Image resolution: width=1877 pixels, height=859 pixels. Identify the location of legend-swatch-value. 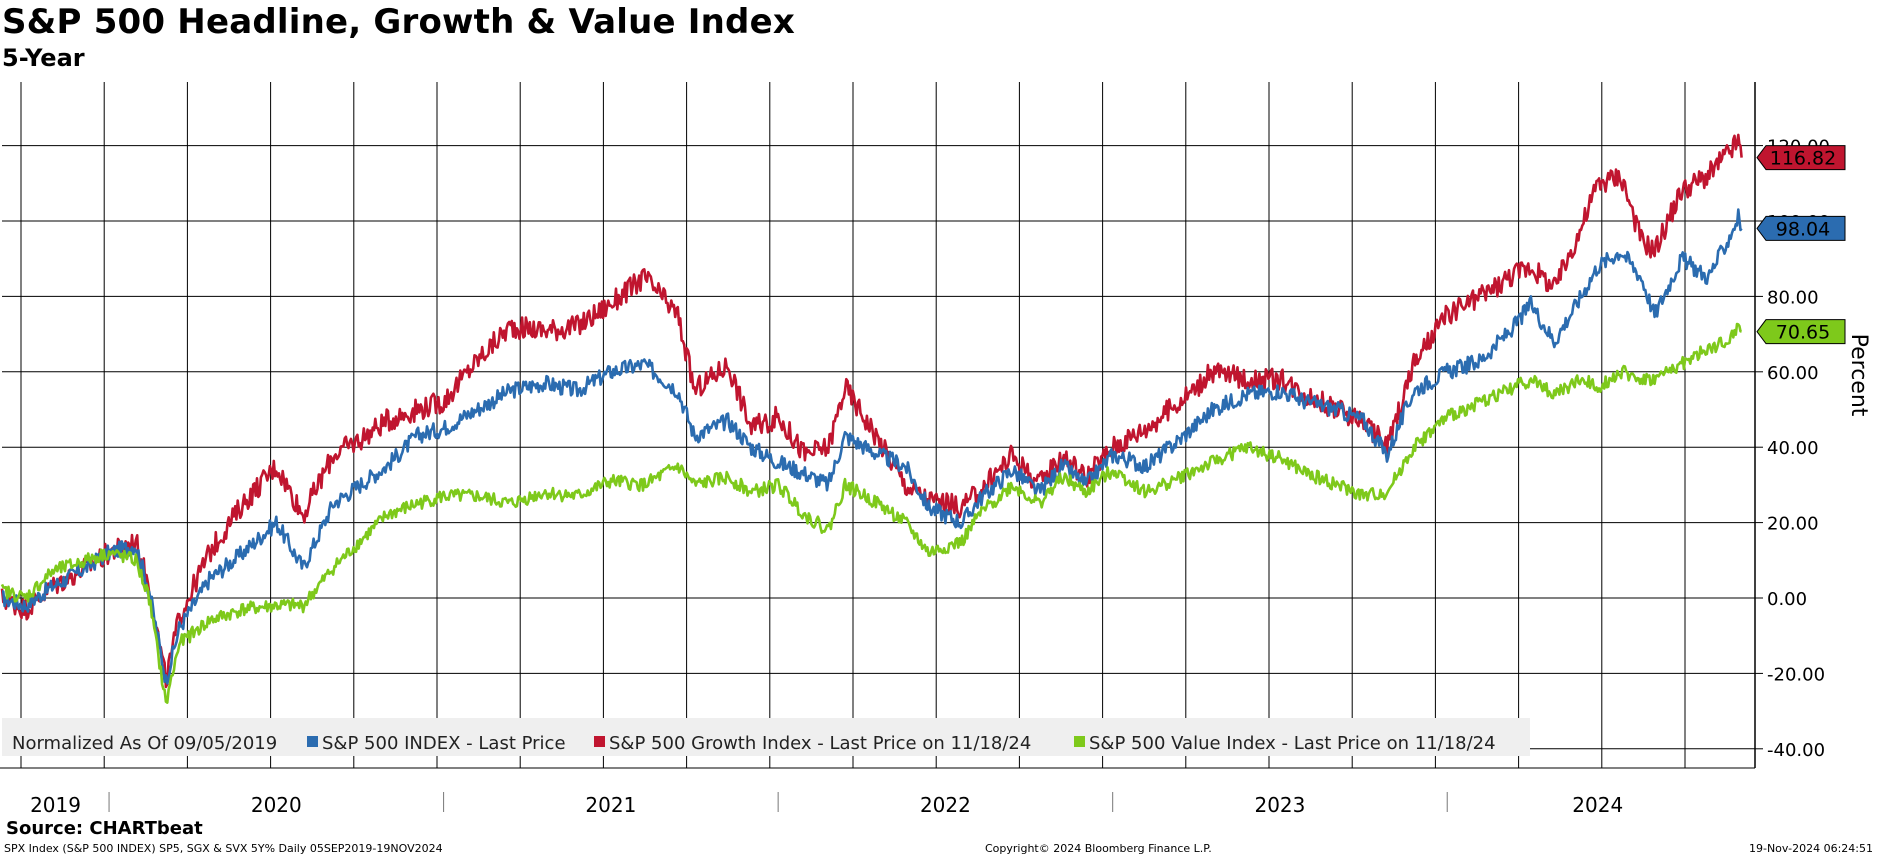
(1079, 741).